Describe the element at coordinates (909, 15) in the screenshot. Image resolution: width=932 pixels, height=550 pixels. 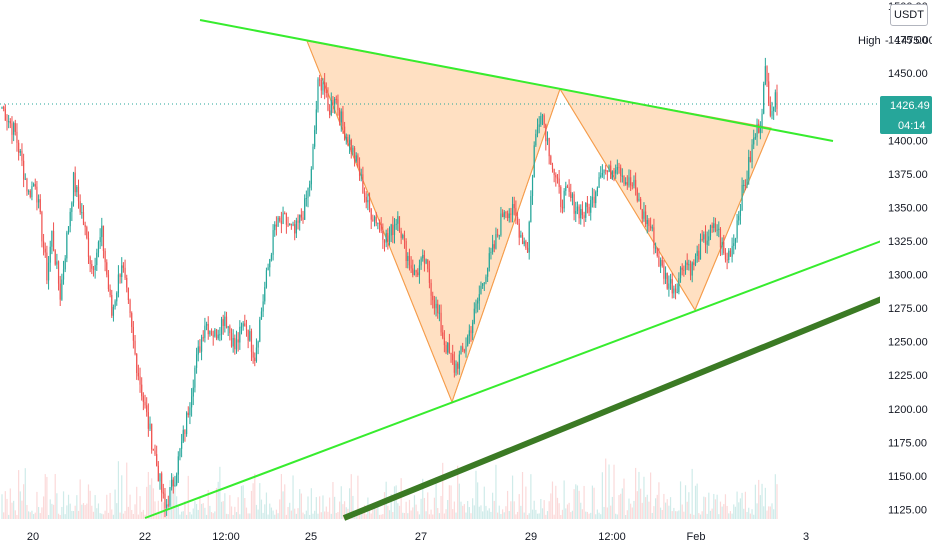
I see `currency-label: USDT` at that location.